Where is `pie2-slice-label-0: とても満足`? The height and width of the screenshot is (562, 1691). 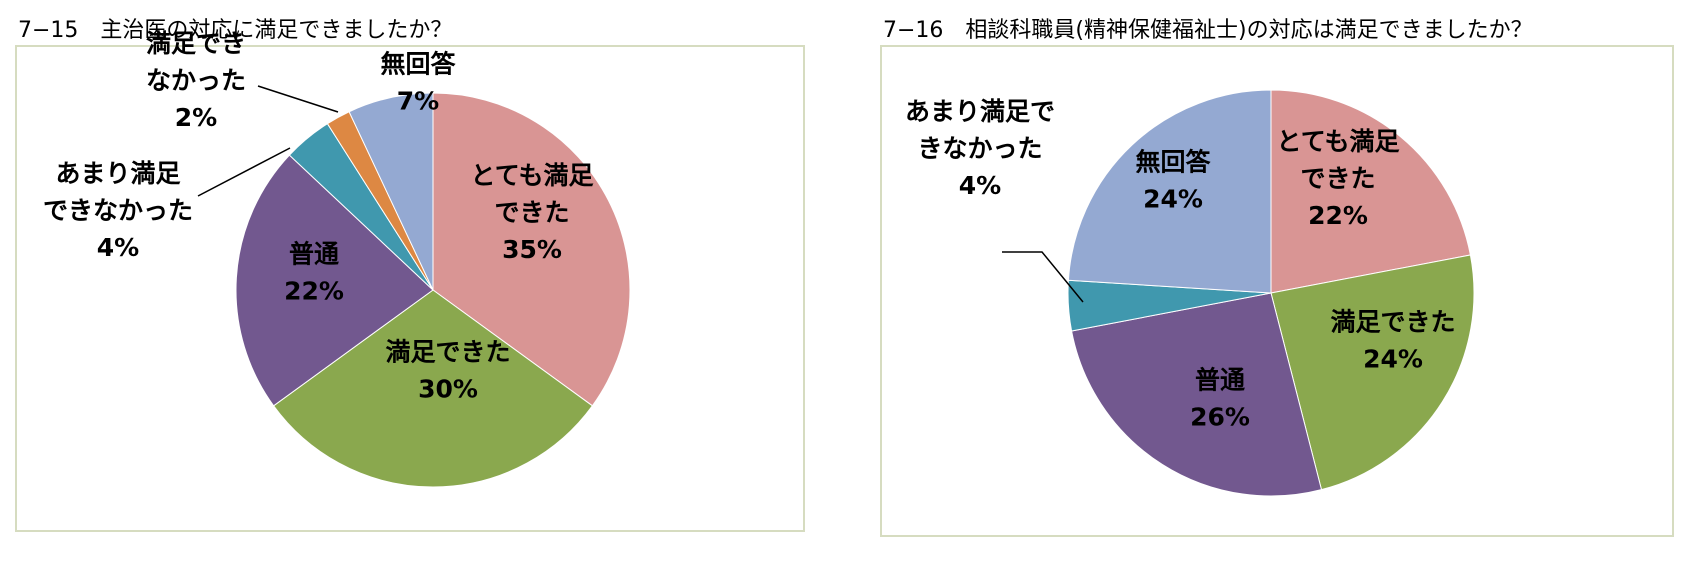
pie2-slice-label-0: とても満足 is located at coordinates (1337, 141).